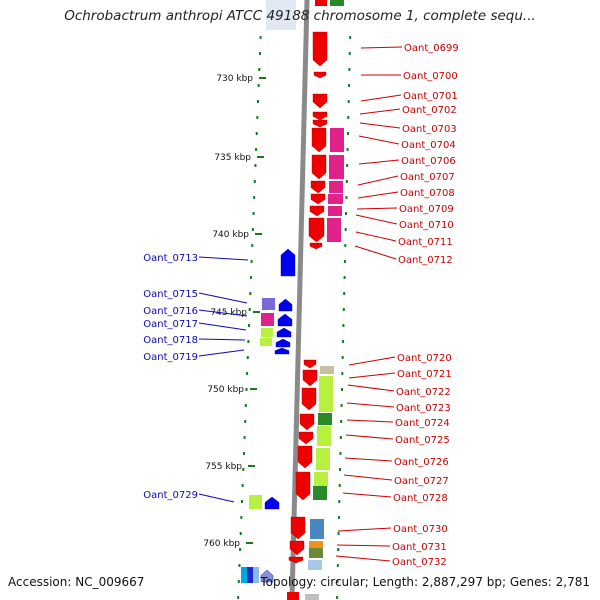 The height and width of the screenshot is (600, 600). I want to click on reverse-gene-label: Oant_0725, so click(422, 440).